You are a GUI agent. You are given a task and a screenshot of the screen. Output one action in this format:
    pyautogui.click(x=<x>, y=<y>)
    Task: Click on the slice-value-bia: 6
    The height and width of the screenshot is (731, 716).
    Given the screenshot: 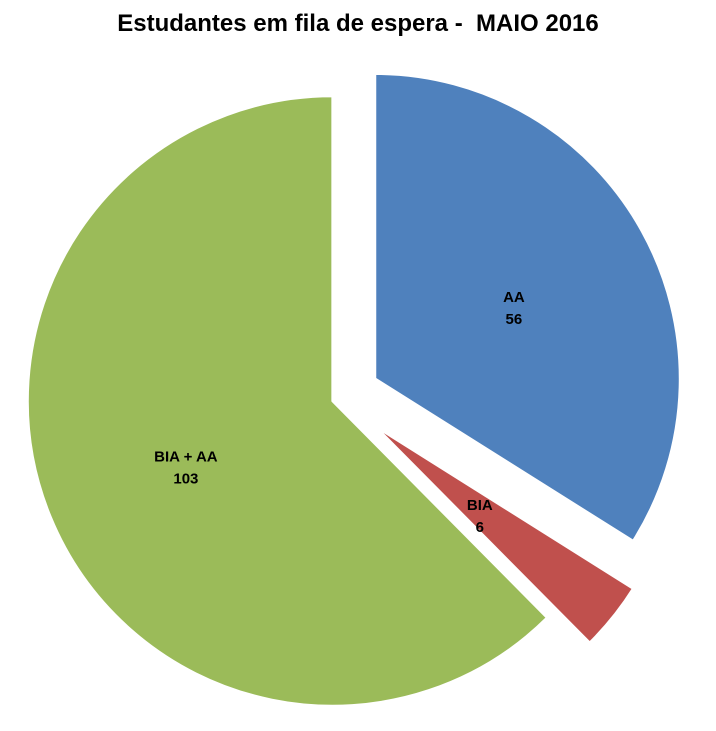 What is the action you would take?
    pyautogui.click(x=480, y=527)
    